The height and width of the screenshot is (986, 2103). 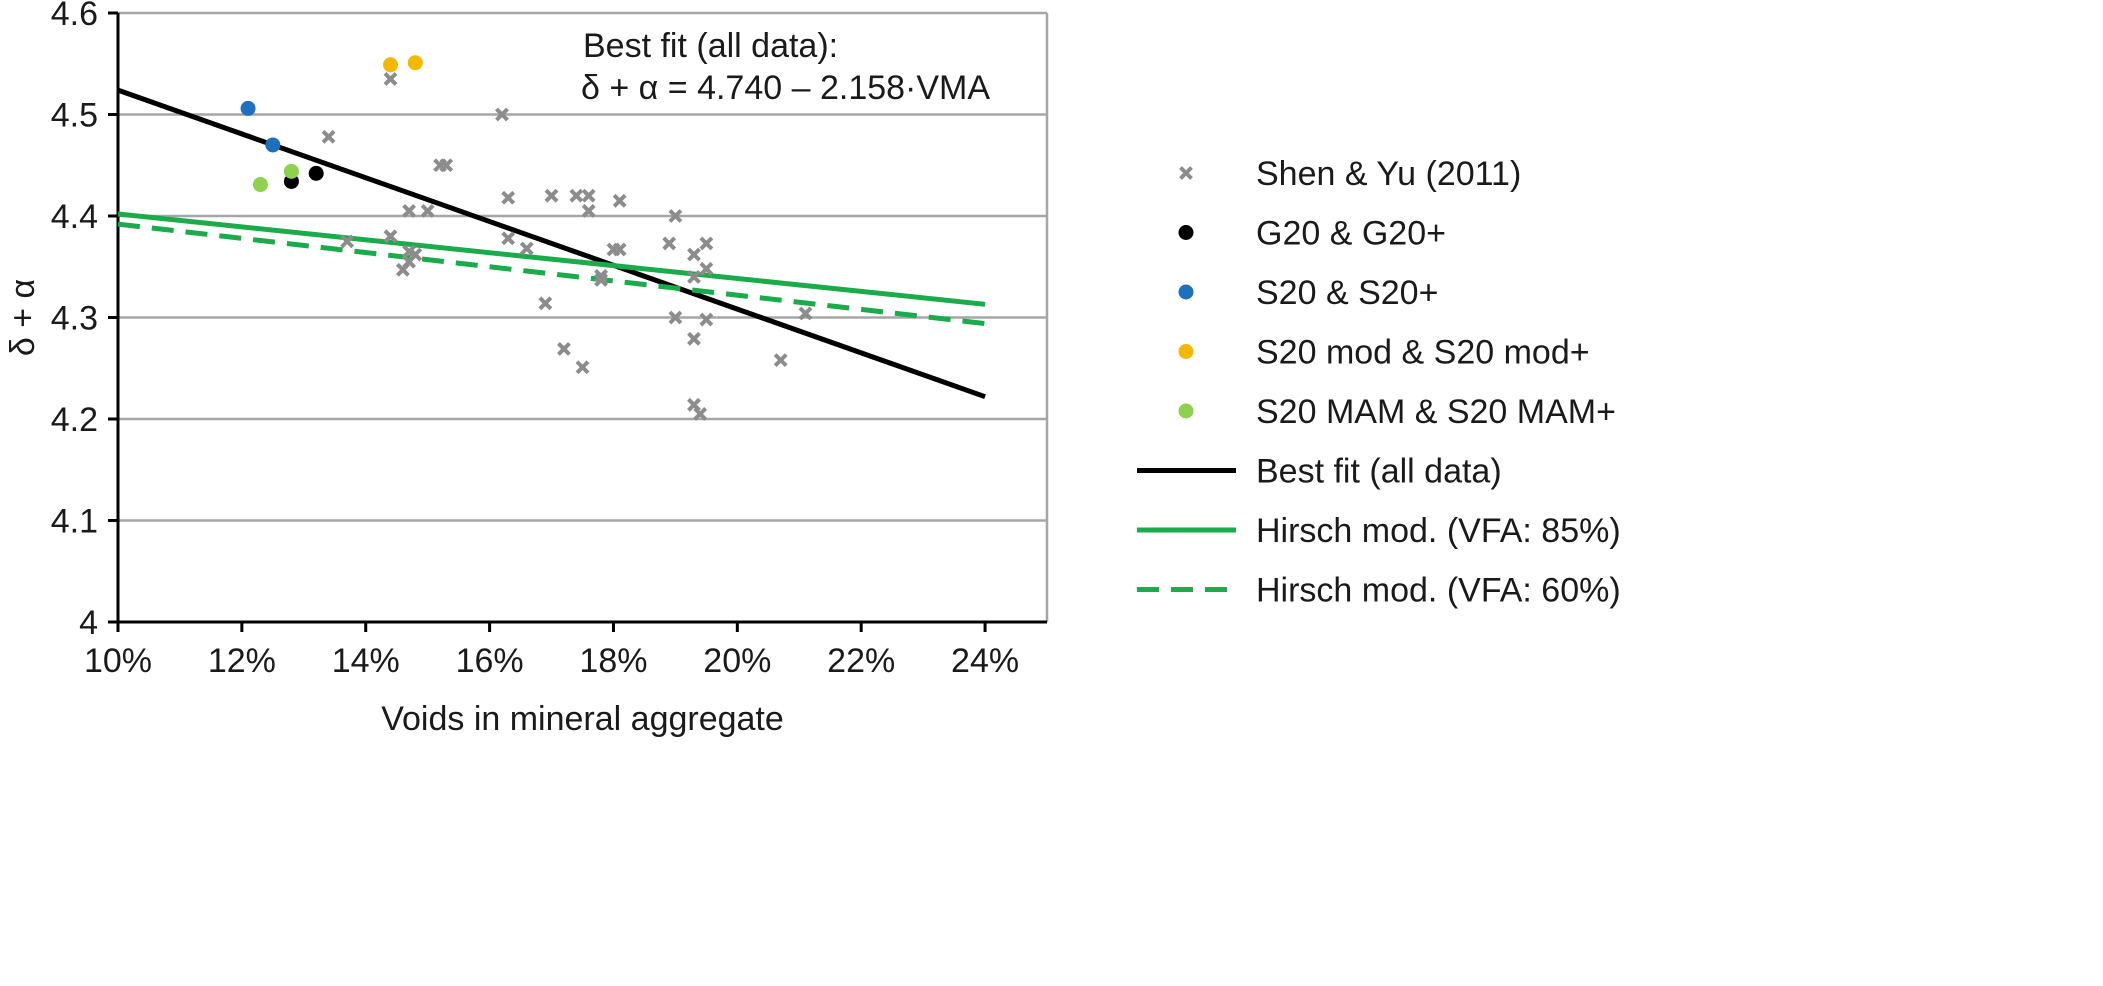 I want to click on legend-item: Shen & Yu (2011), so click(x=1350, y=174).